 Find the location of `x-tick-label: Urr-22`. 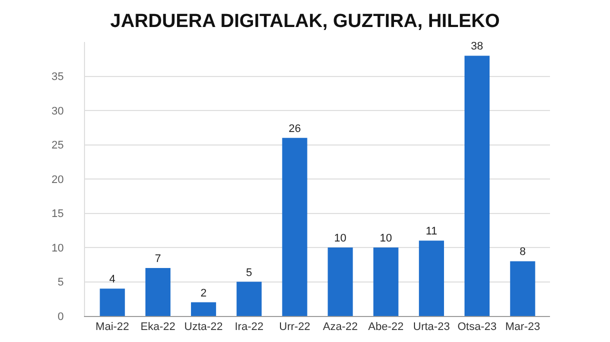

x-tick-label: Urr-22 is located at coordinates (294, 327).